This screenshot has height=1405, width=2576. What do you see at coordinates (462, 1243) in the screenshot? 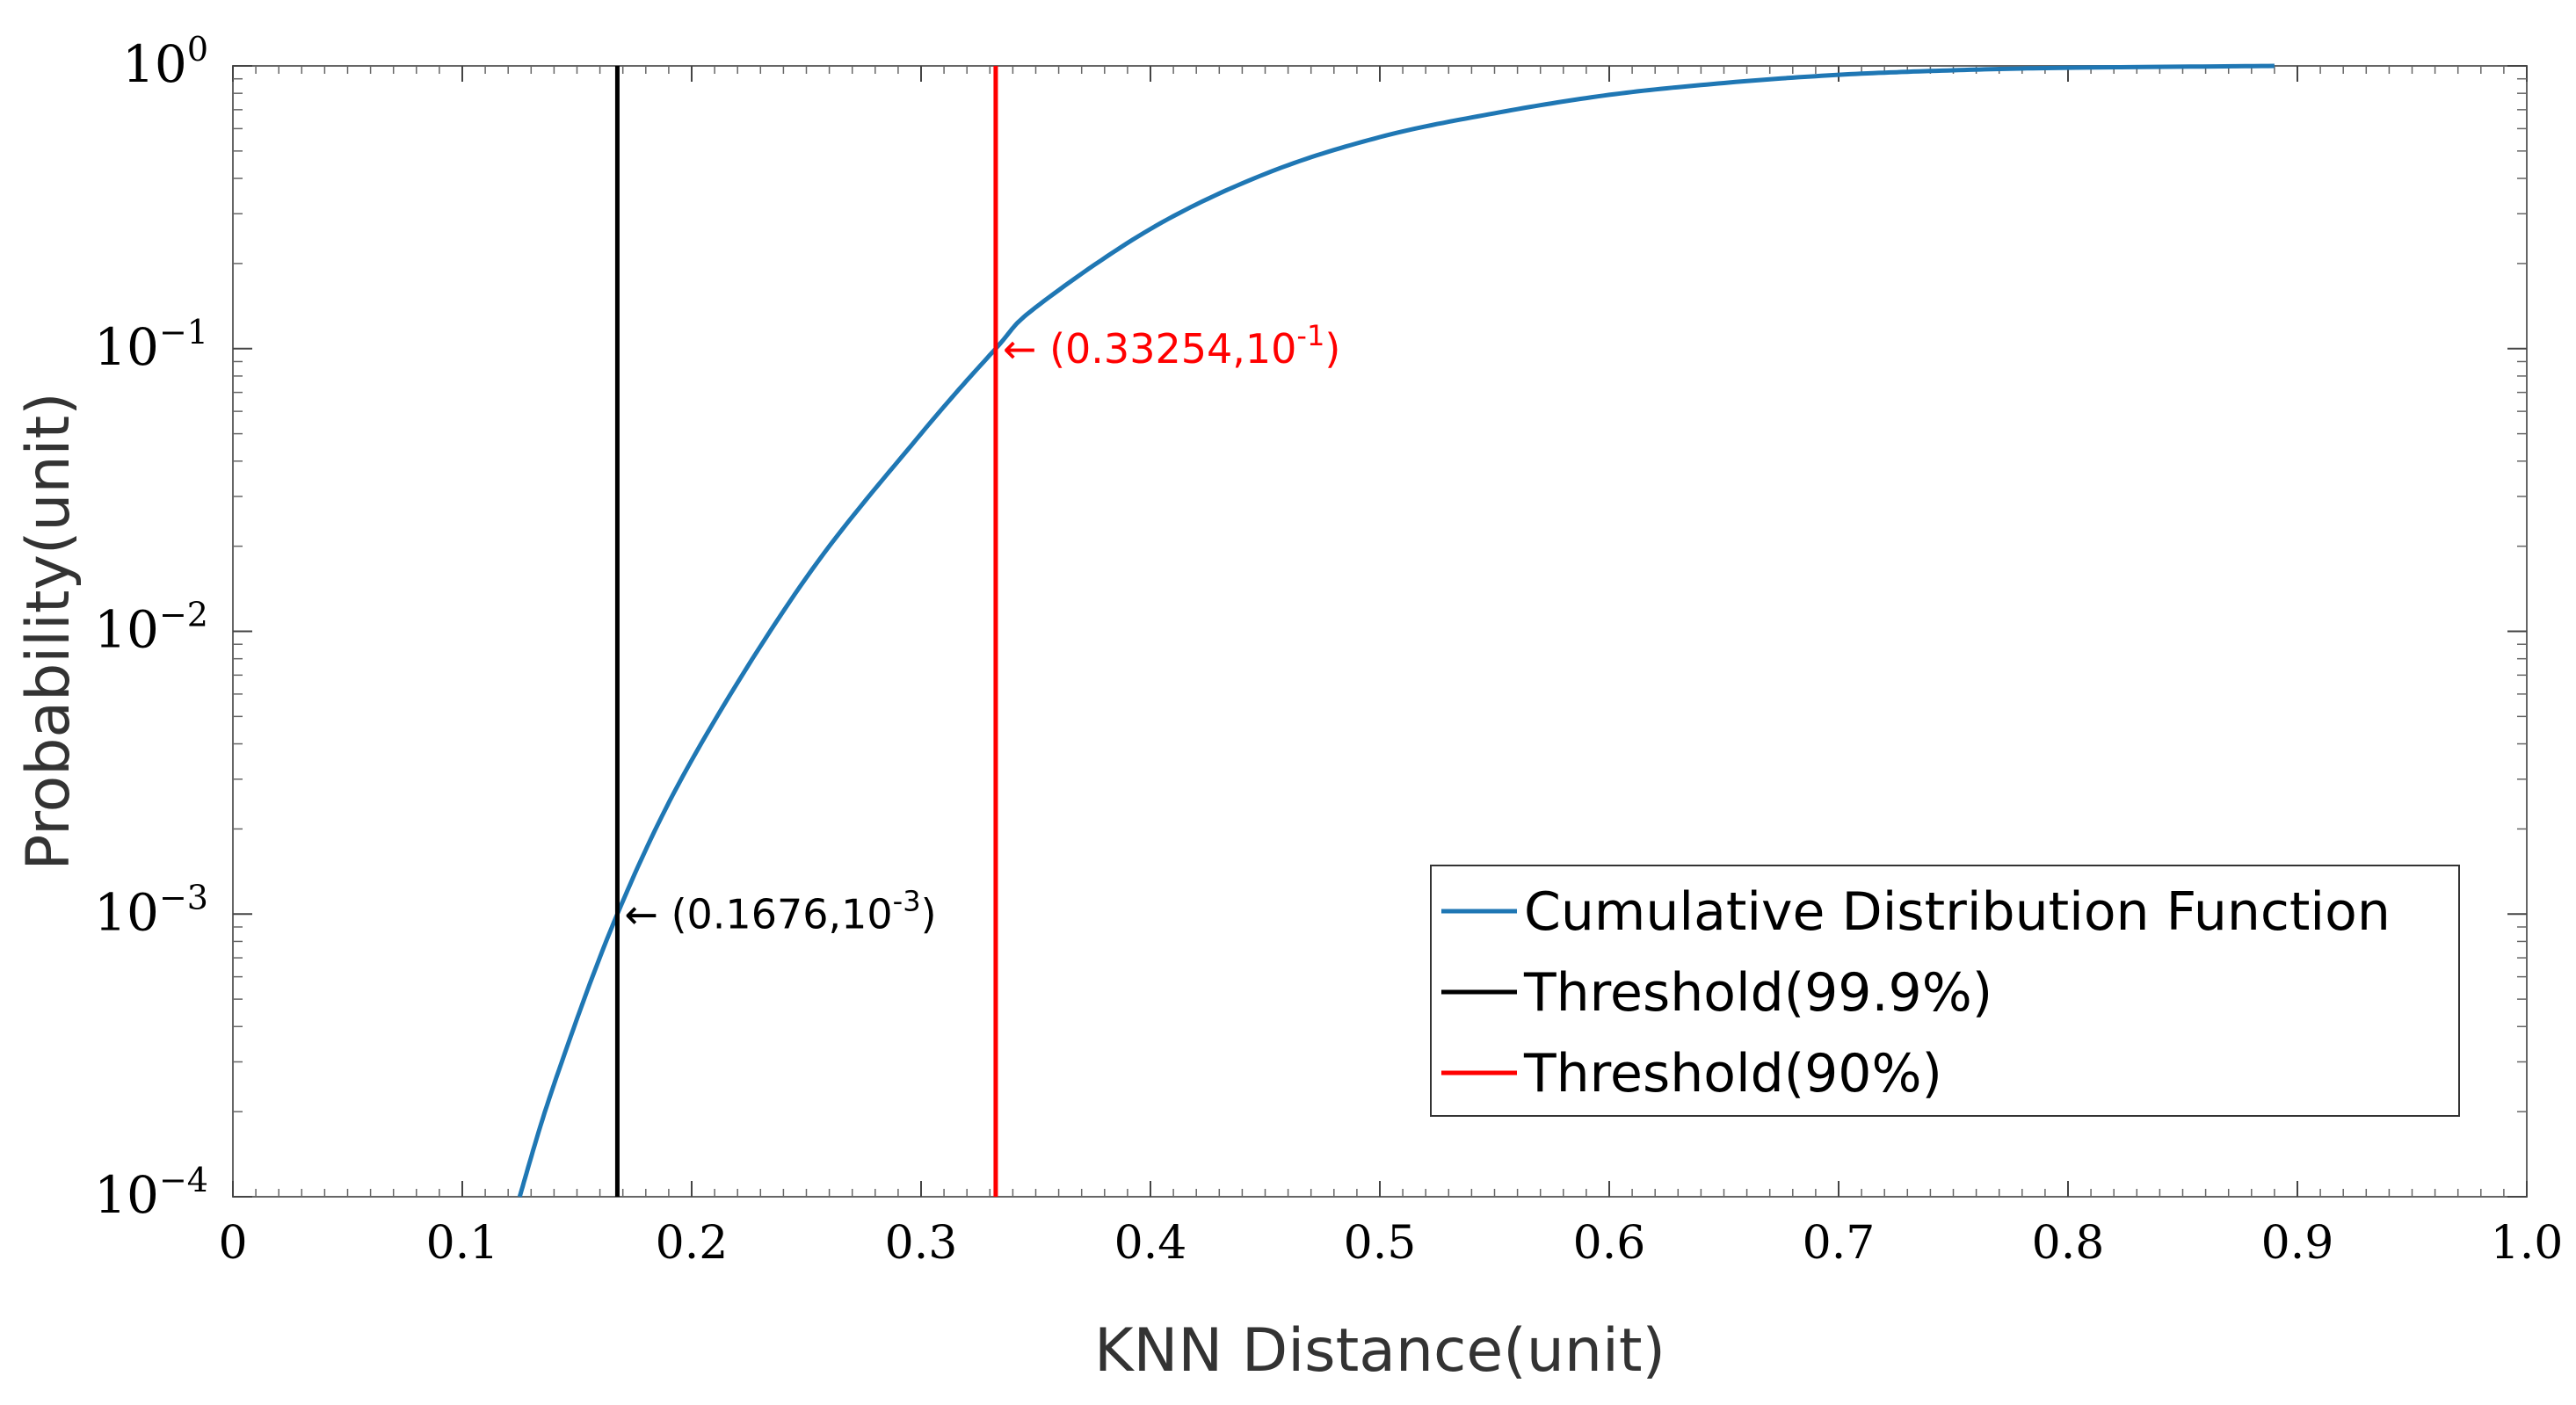
I see `x-tick-label: 0.1` at bounding box center [462, 1243].